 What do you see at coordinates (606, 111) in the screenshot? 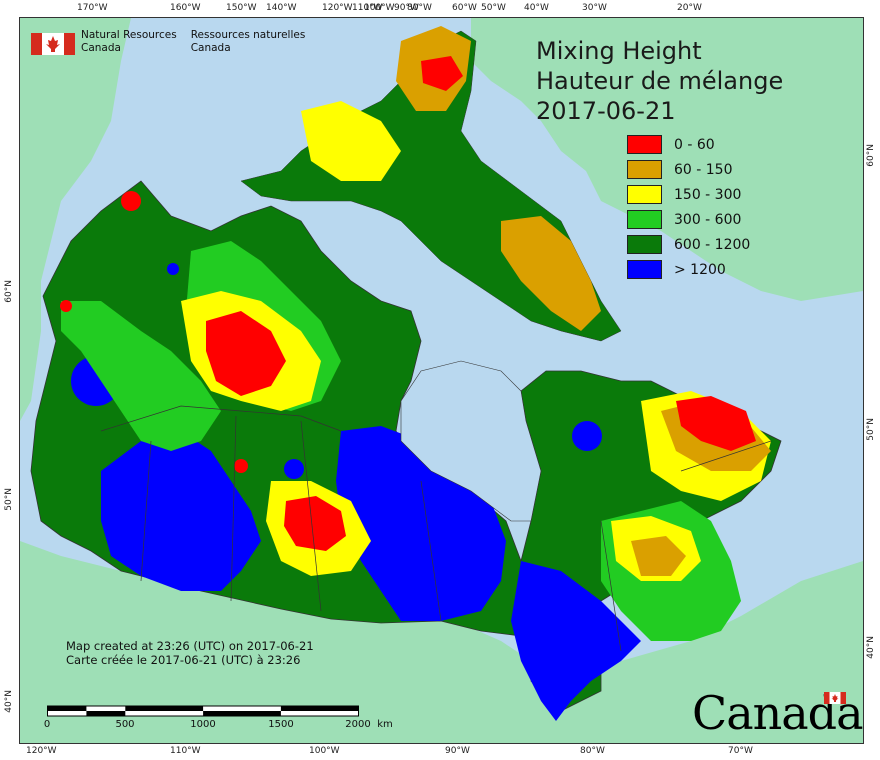
I see `title-date: 2017-06-21` at bounding box center [606, 111].